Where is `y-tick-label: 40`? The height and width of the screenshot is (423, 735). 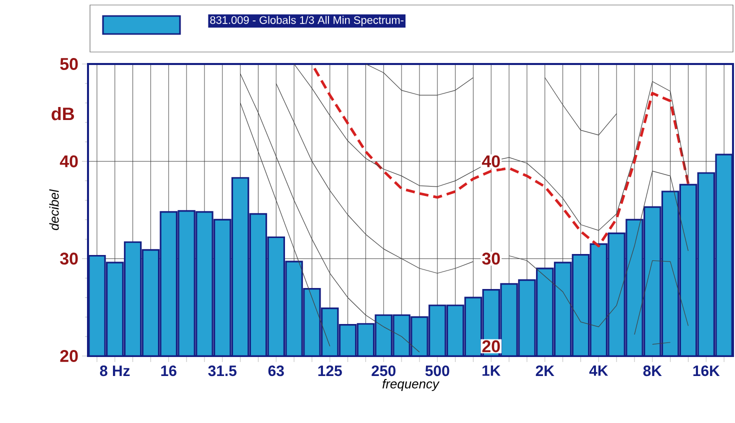
y-tick-label: 40 is located at coordinates (69, 161).